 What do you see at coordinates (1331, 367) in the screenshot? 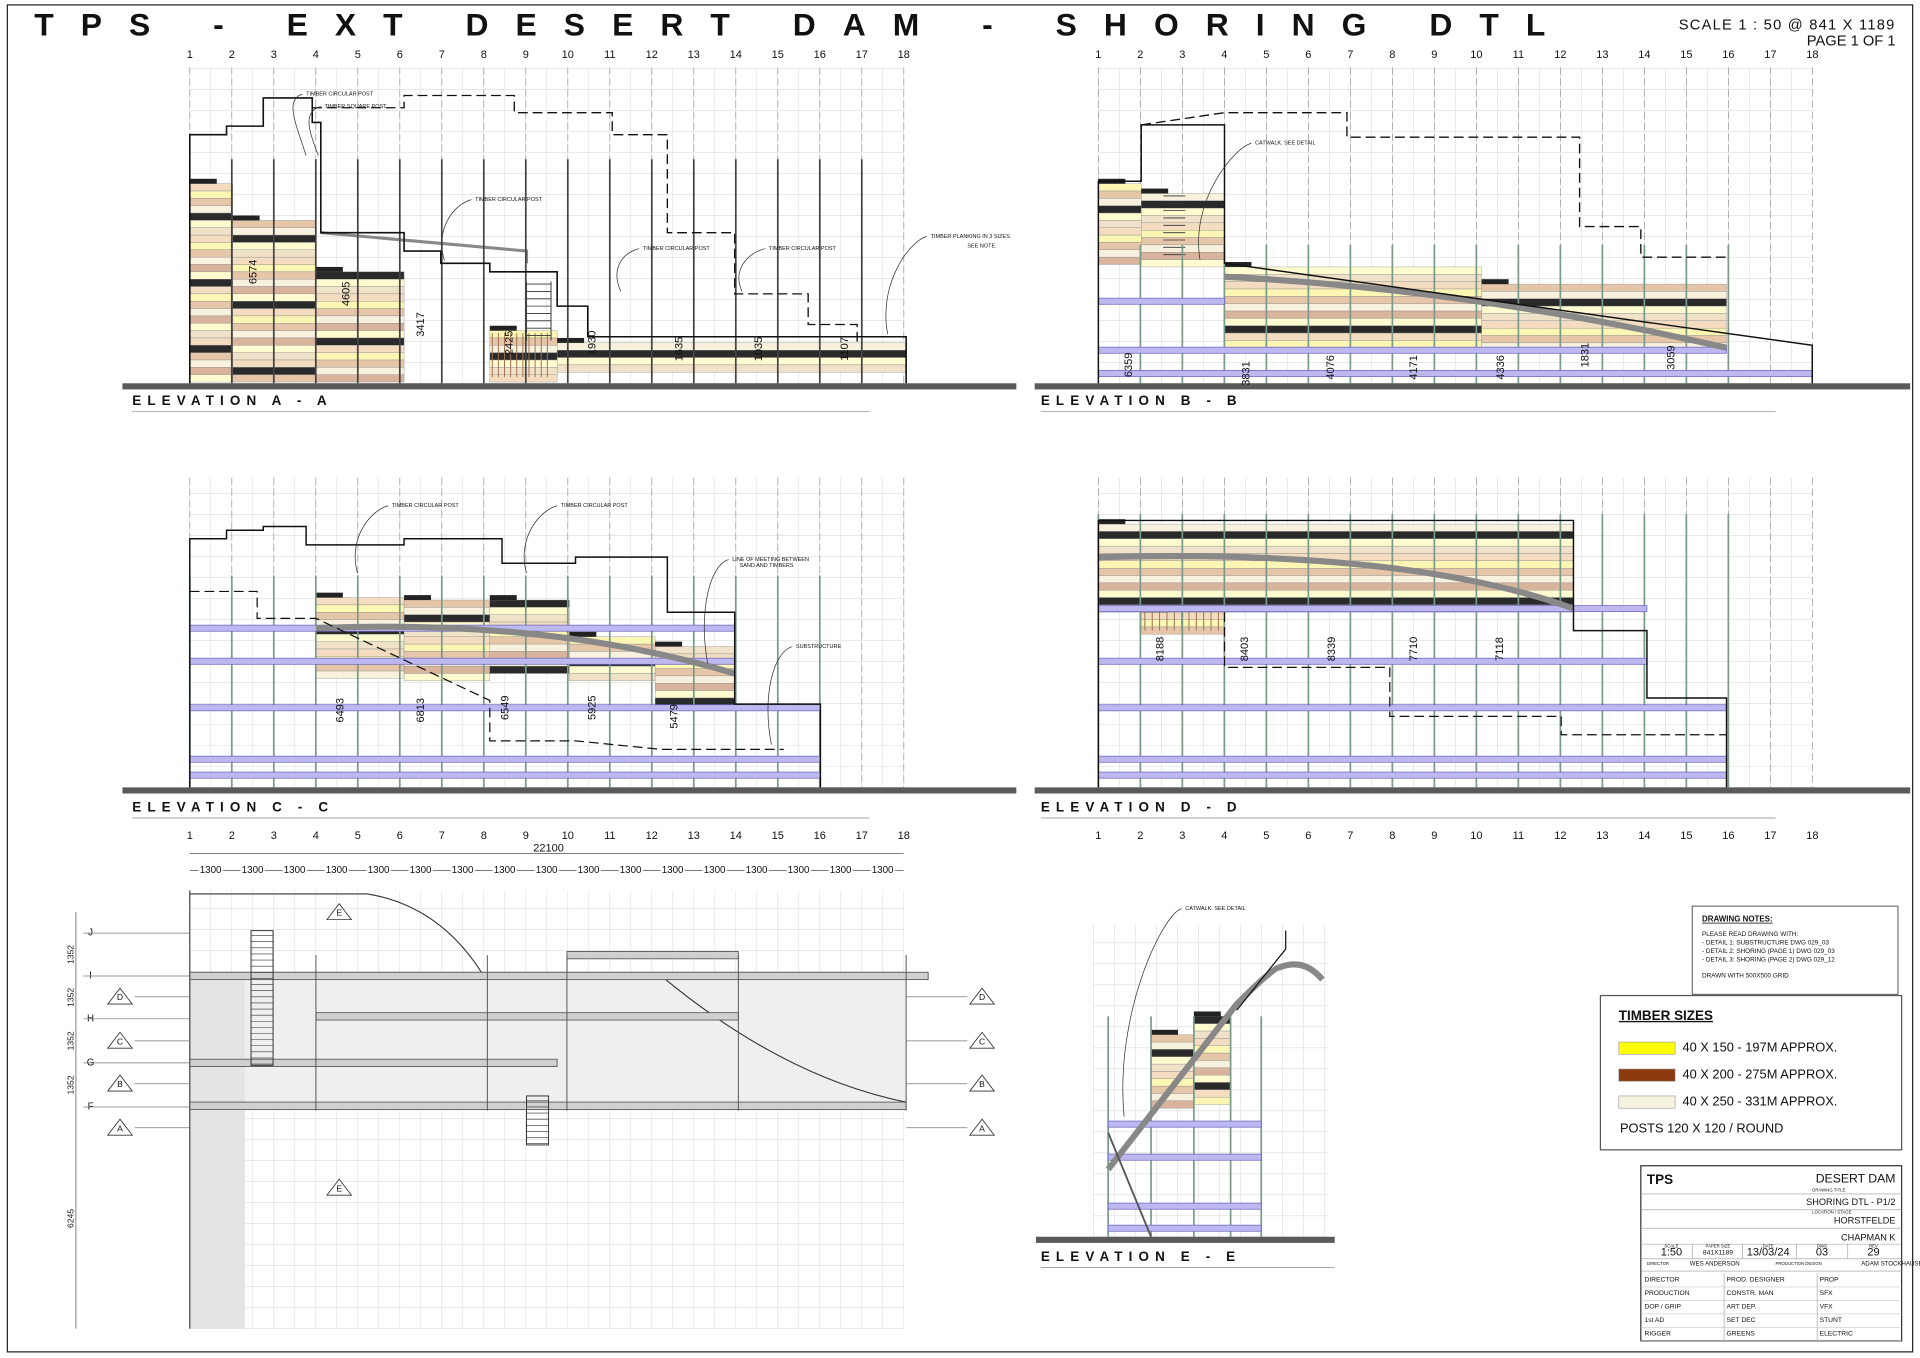
I see `dimension: 4076` at bounding box center [1331, 367].